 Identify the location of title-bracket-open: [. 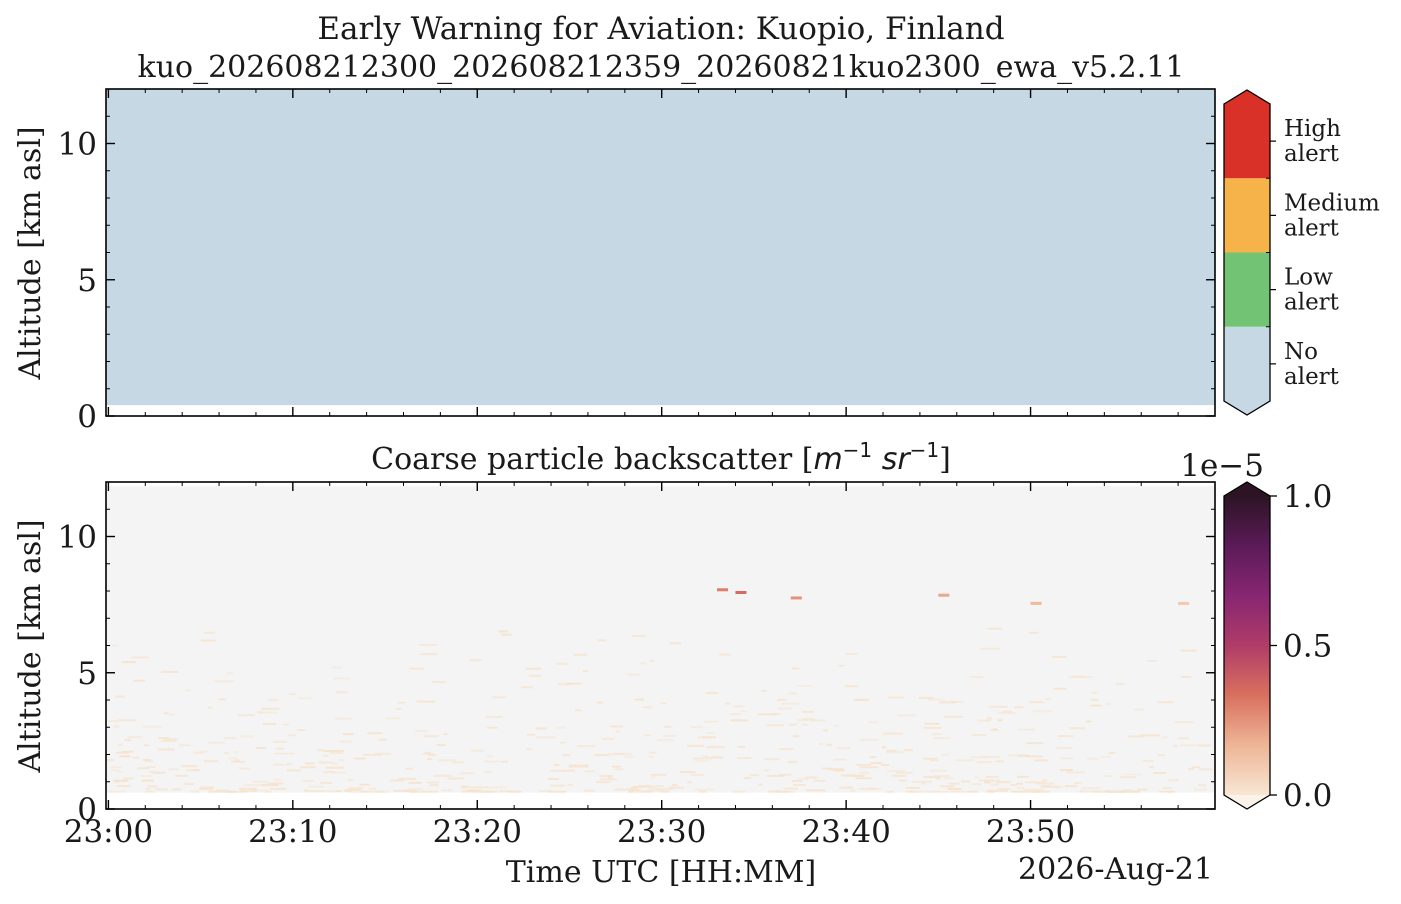
(808, 459).